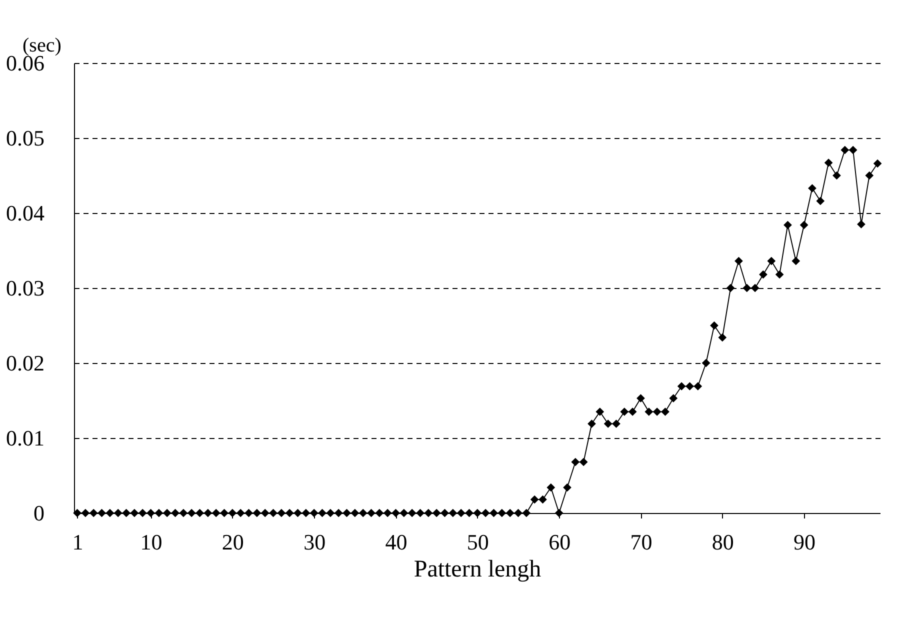  Describe the element at coordinates (477, 542) in the screenshot. I see `x-tick-label: 50` at that location.